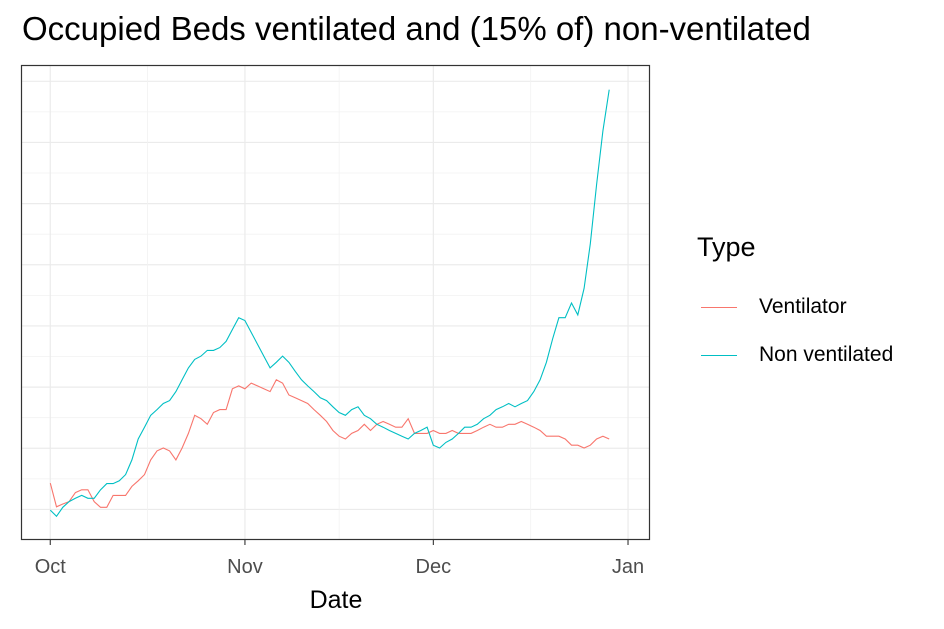  I want to click on legend-item: Ventilator, so click(795, 307).